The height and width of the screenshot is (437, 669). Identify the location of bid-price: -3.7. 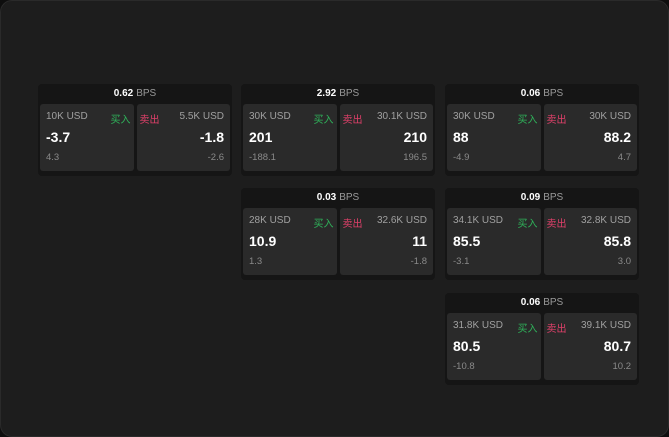
(58, 137).